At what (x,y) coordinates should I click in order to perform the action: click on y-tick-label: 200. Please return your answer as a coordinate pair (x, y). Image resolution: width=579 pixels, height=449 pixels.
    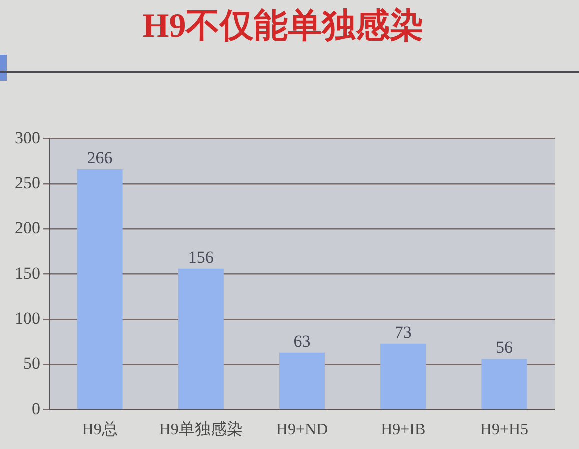
    Looking at the image, I should click on (27, 228).